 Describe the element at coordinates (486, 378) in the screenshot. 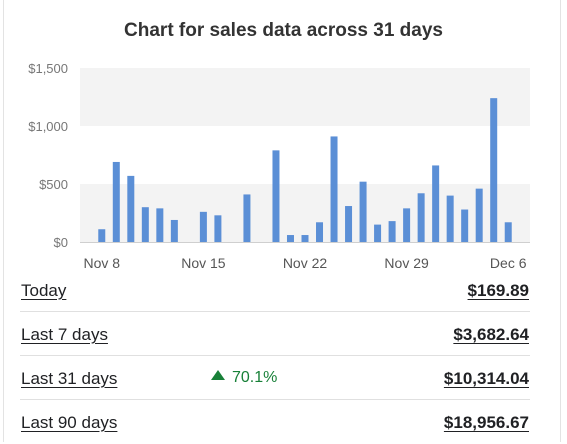

I see `stat-value-last-31-days: $10,314.04` at that location.